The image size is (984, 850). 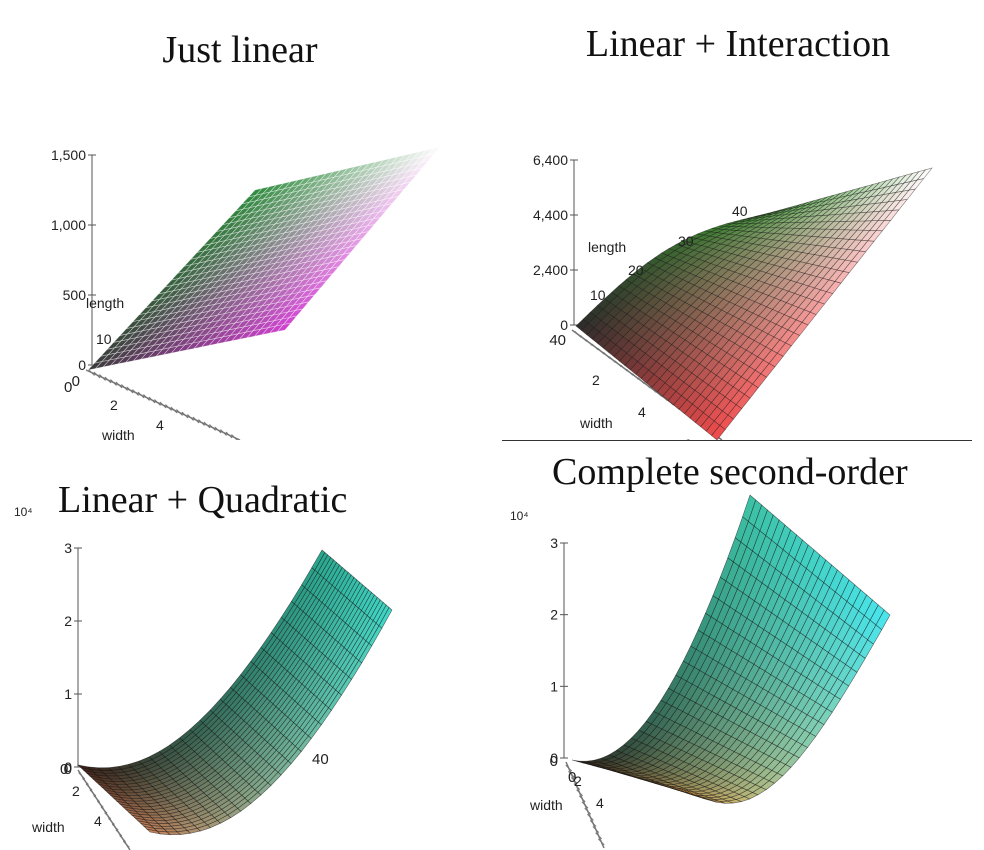 What do you see at coordinates (636, 270) in the screenshot?
I see `length-tick-label: 20` at bounding box center [636, 270].